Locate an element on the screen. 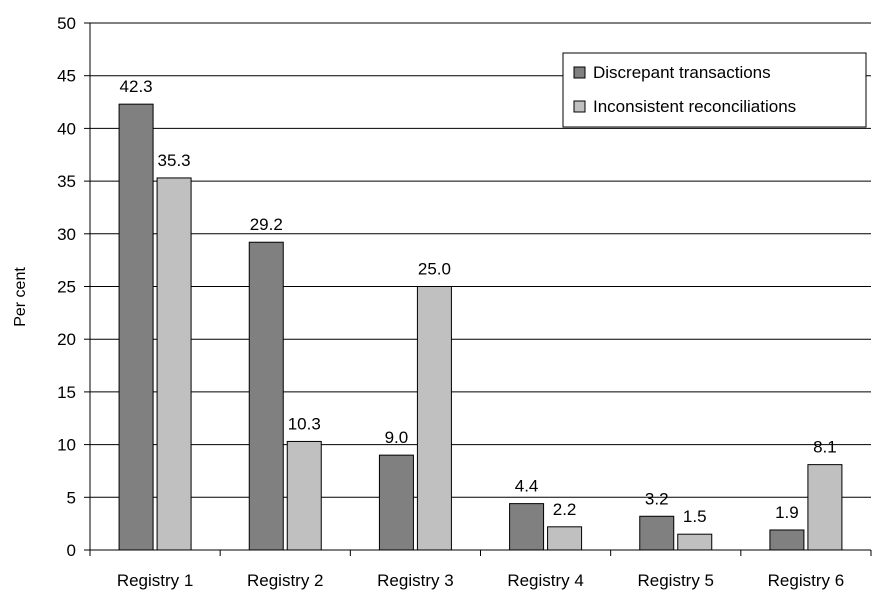  bar-value-label: 1.9 is located at coordinates (787, 512).